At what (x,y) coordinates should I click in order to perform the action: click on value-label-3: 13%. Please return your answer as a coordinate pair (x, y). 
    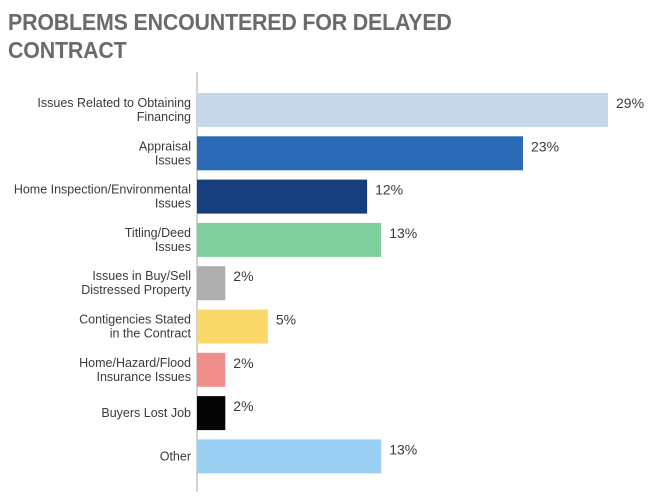
    Looking at the image, I should click on (403, 233).